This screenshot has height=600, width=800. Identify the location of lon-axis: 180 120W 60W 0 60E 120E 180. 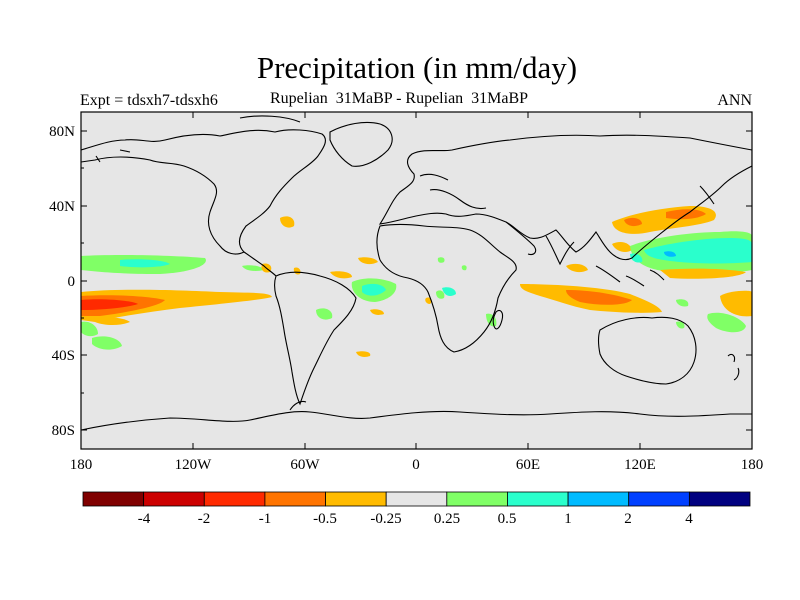
(417, 465).